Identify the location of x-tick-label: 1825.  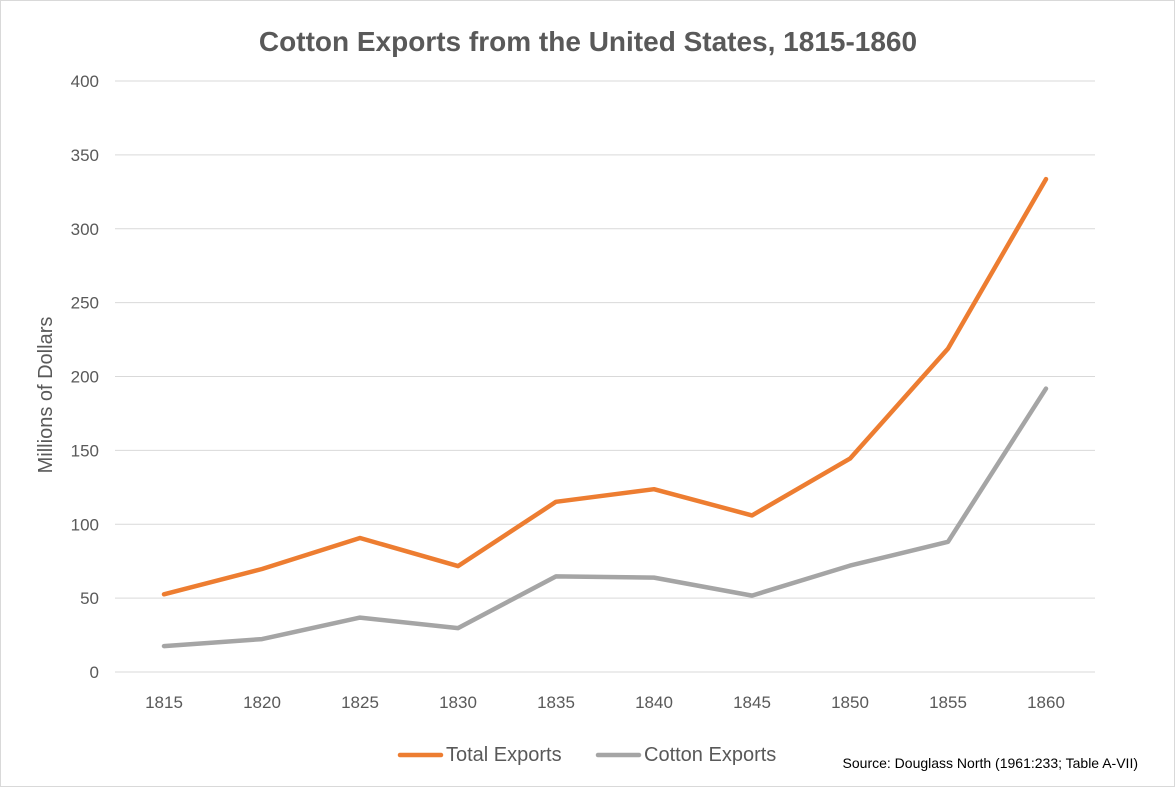
(360, 702).